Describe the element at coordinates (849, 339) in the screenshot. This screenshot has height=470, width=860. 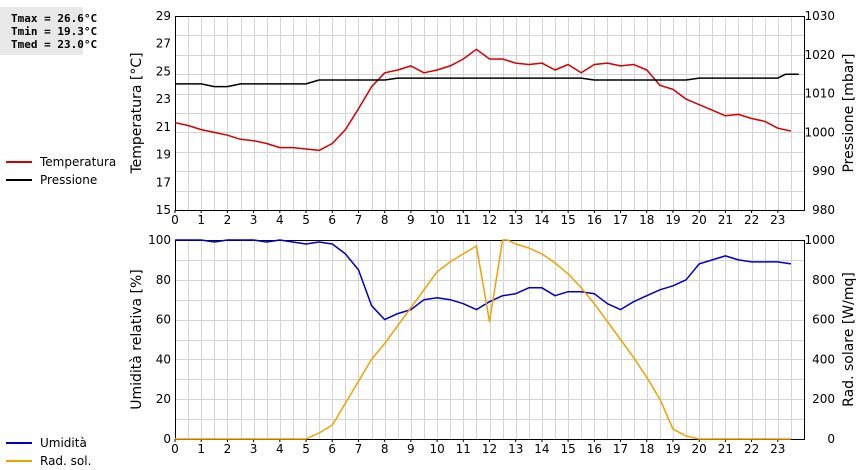
I see `y2-axis-title: Rad. solare [W/mq]` at that location.